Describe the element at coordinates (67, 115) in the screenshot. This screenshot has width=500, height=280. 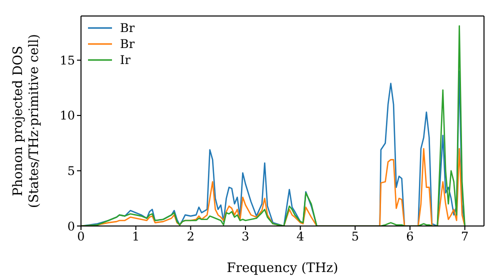
I see `y-tick-label: 10` at that location.